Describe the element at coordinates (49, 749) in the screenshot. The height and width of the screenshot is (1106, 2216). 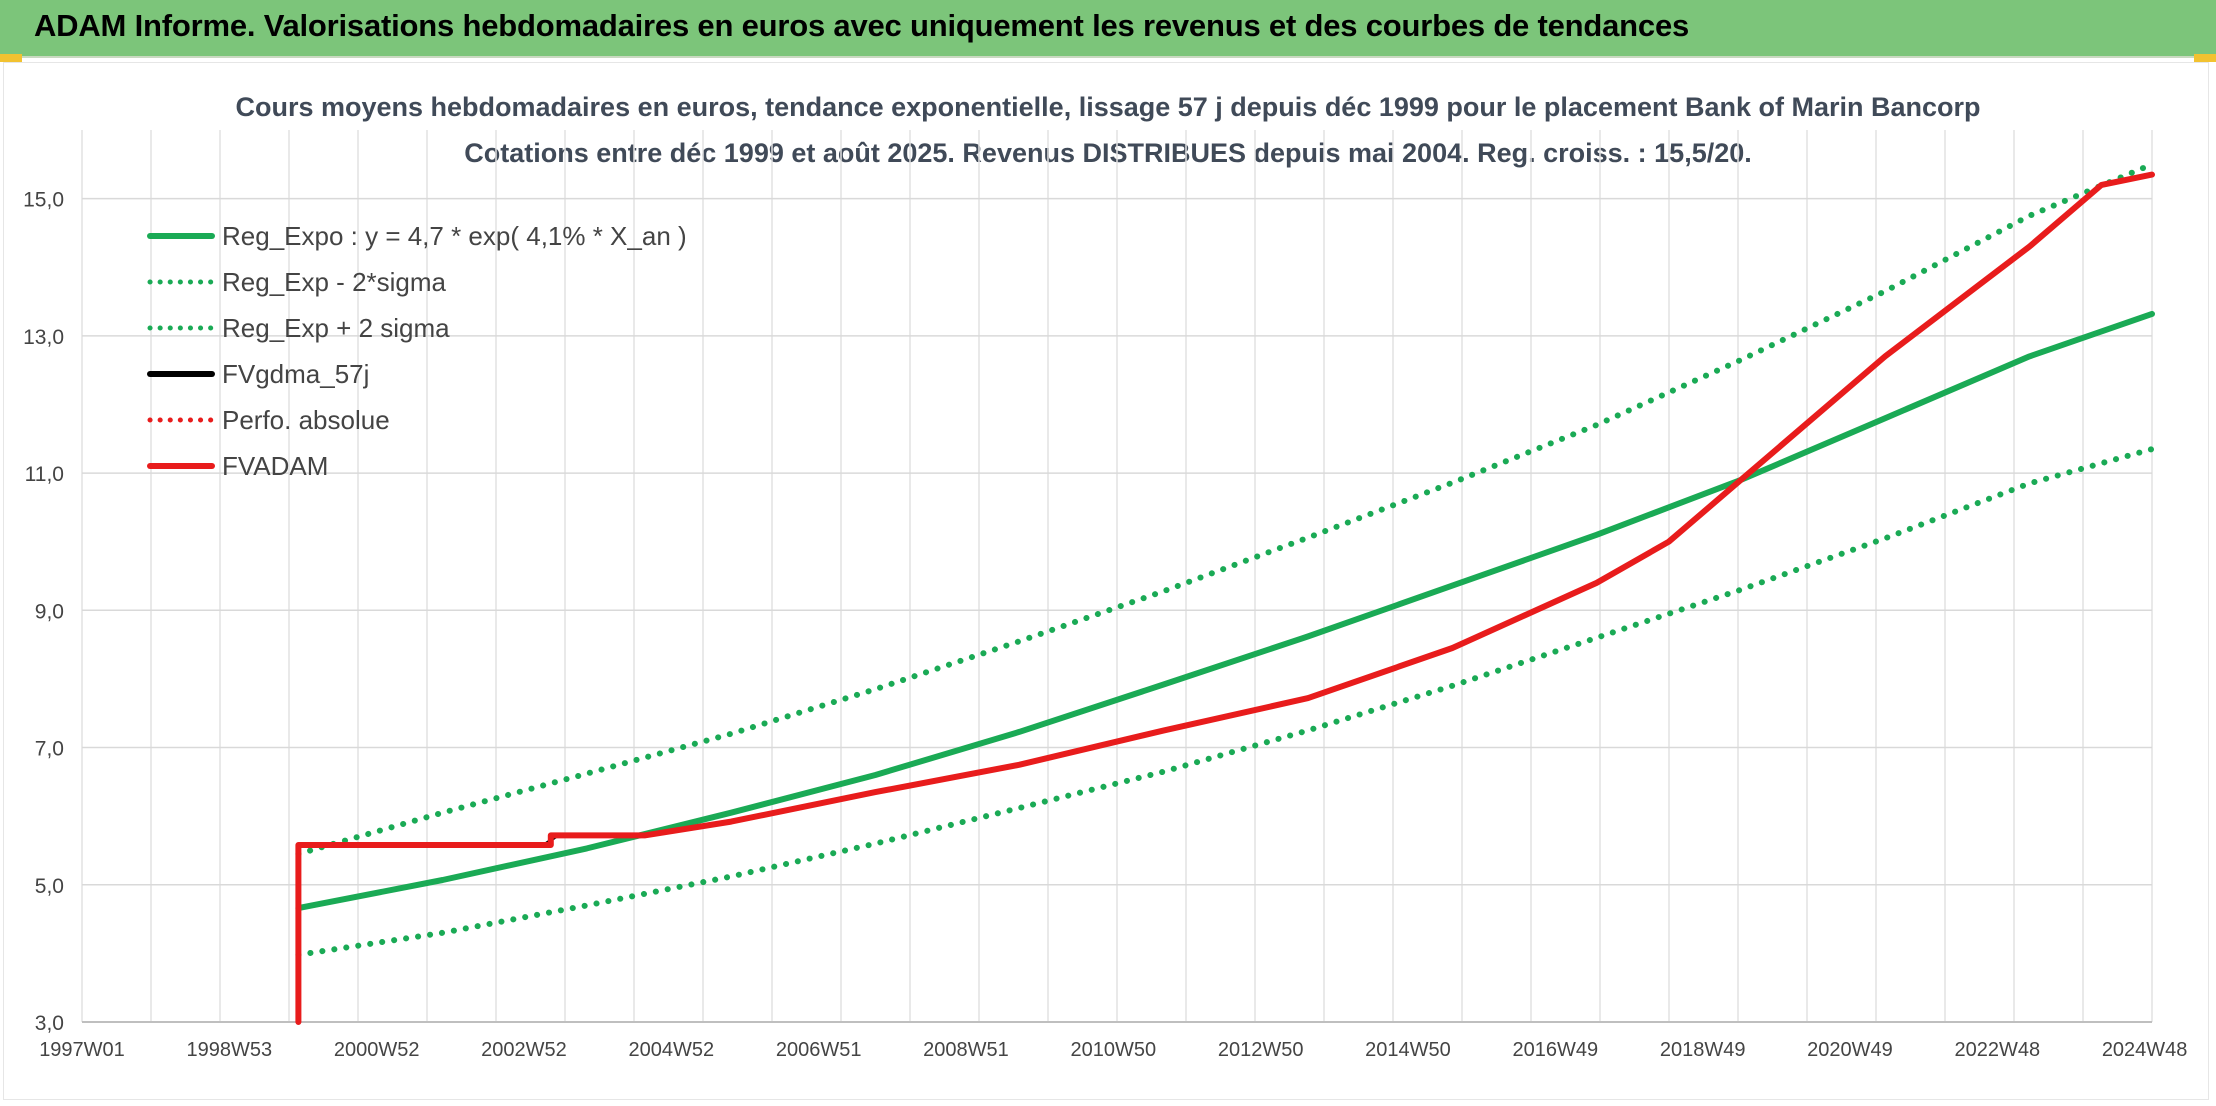
I see `y-tick-label: 7,0` at that location.